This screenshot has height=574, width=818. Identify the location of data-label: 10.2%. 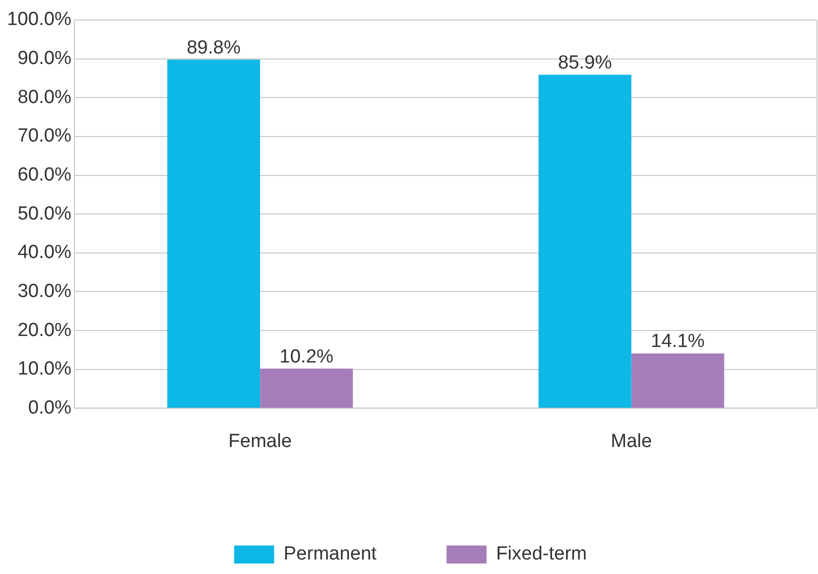
(307, 357).